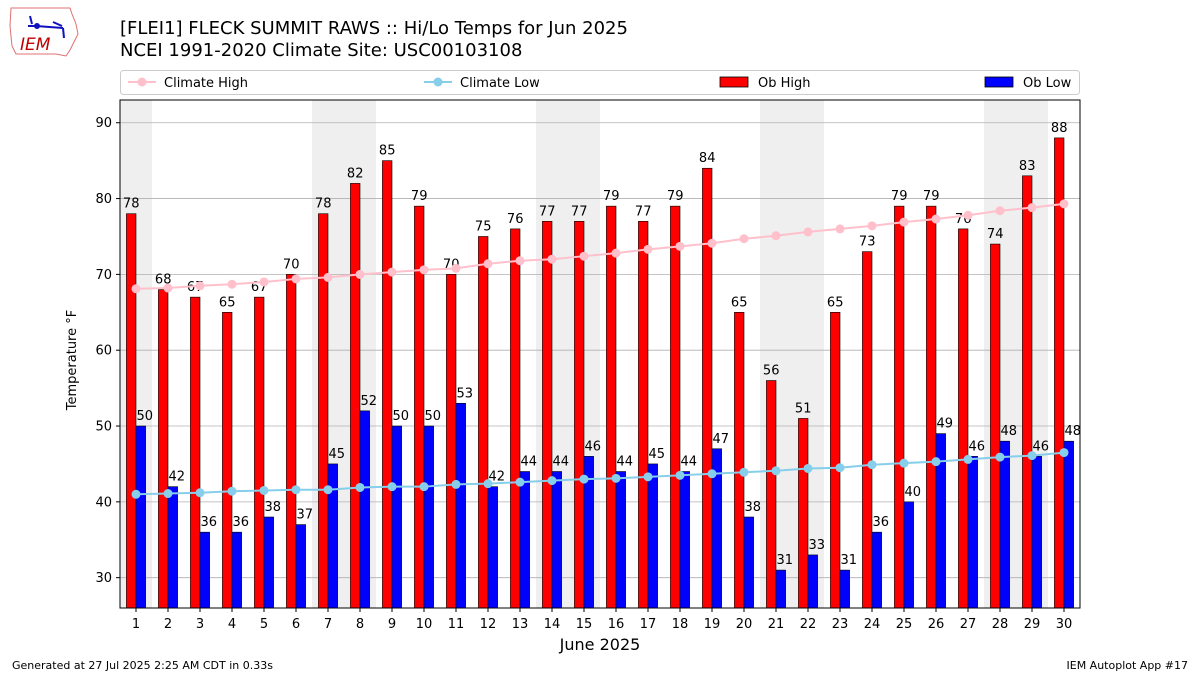  What do you see at coordinates (177, 477) in the screenshot?
I see `ob-low-label: 42` at bounding box center [177, 477].